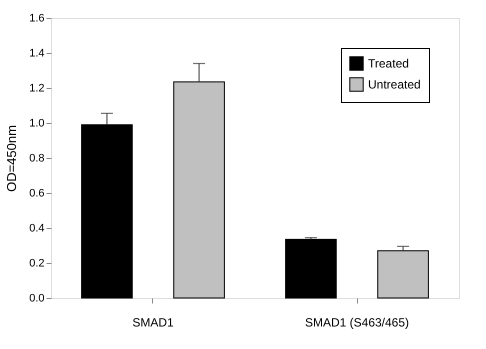 The width and height of the screenshot is (486, 349). Describe the element at coordinates (394, 85) in the screenshot. I see `legend-label: Untreated` at that location.